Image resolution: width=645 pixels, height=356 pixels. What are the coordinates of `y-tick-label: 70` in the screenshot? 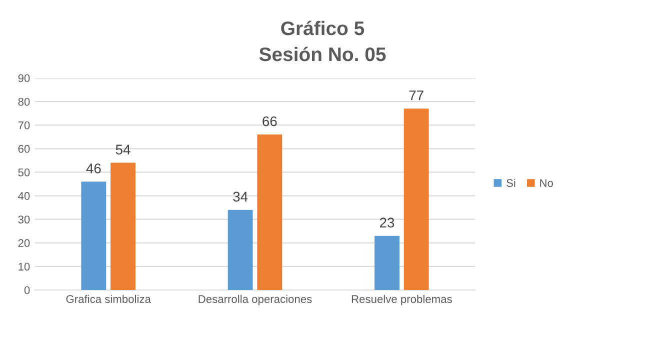 It's located at (24, 125).